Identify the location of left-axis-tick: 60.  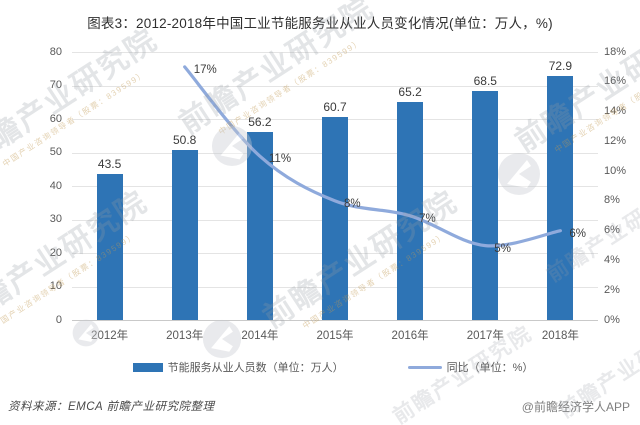
(55, 118).